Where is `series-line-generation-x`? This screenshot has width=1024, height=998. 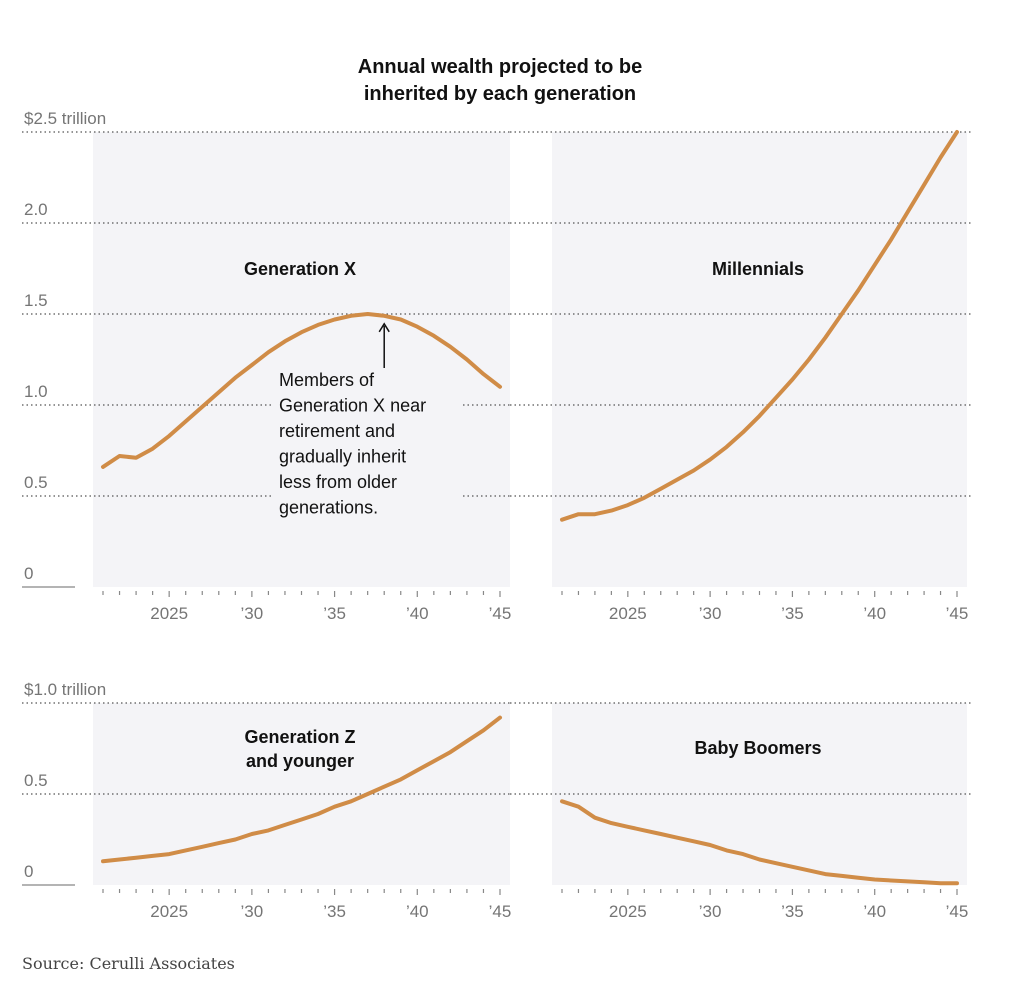 series-line-generation-x is located at coordinates (301, 390).